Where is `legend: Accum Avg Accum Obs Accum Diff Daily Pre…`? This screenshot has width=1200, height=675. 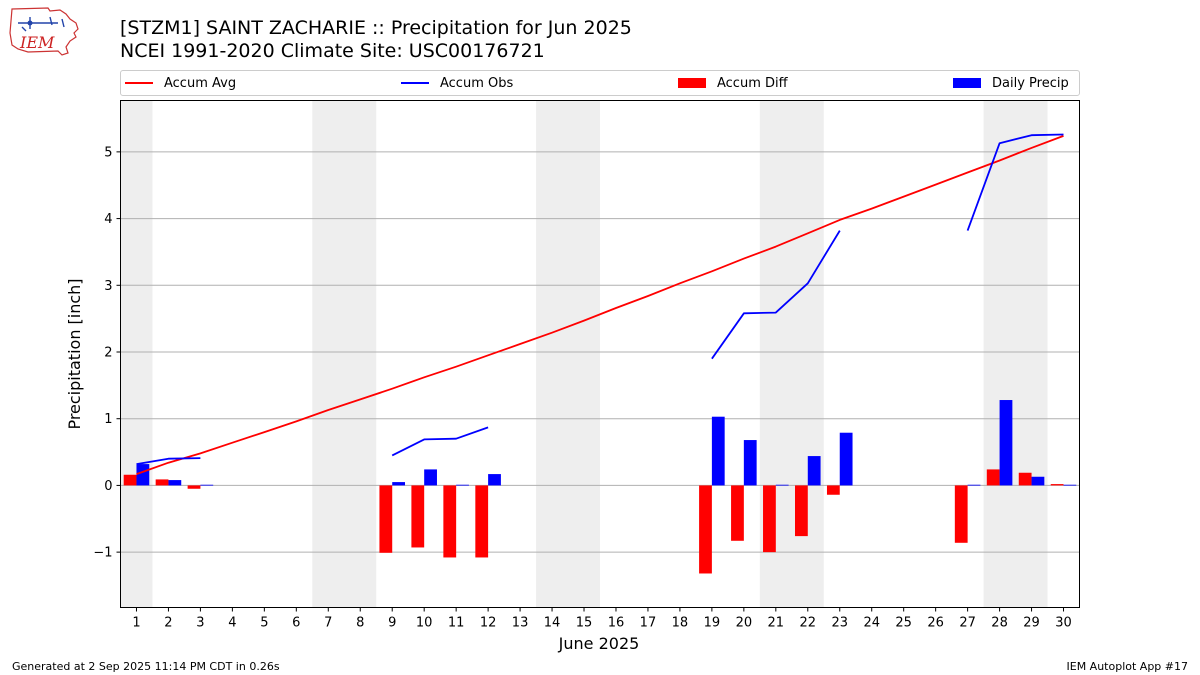
legend: Accum Avg Accum Obs Accum Diff Daily Pre… is located at coordinates (600, 83).